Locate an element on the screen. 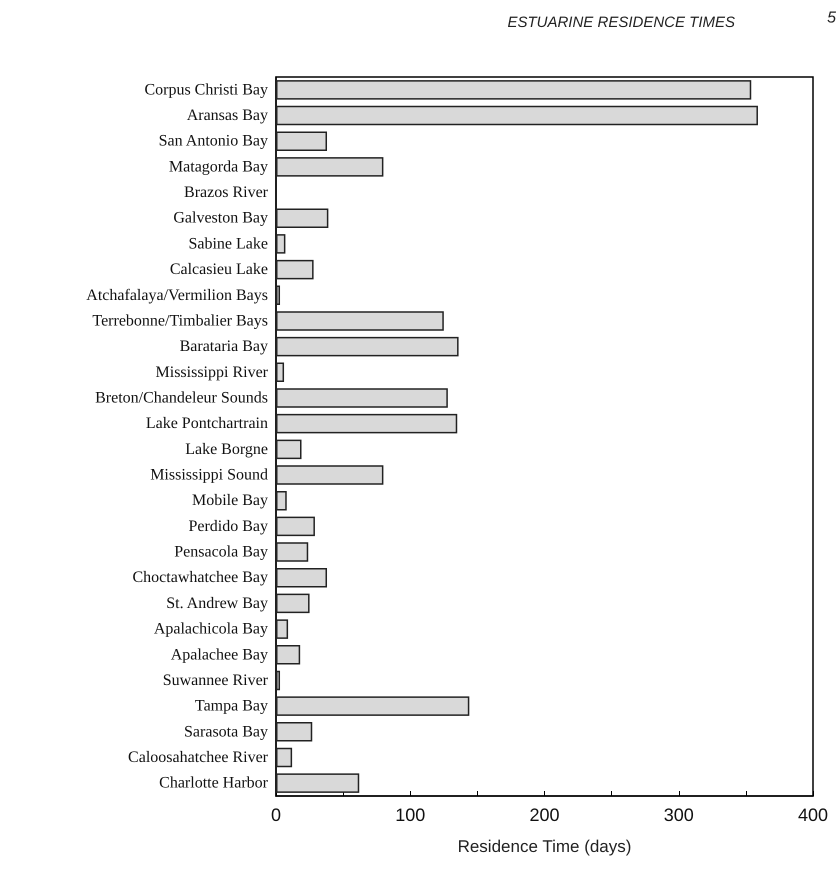  y-tick-label: Galveston Bay is located at coordinates (220, 218).